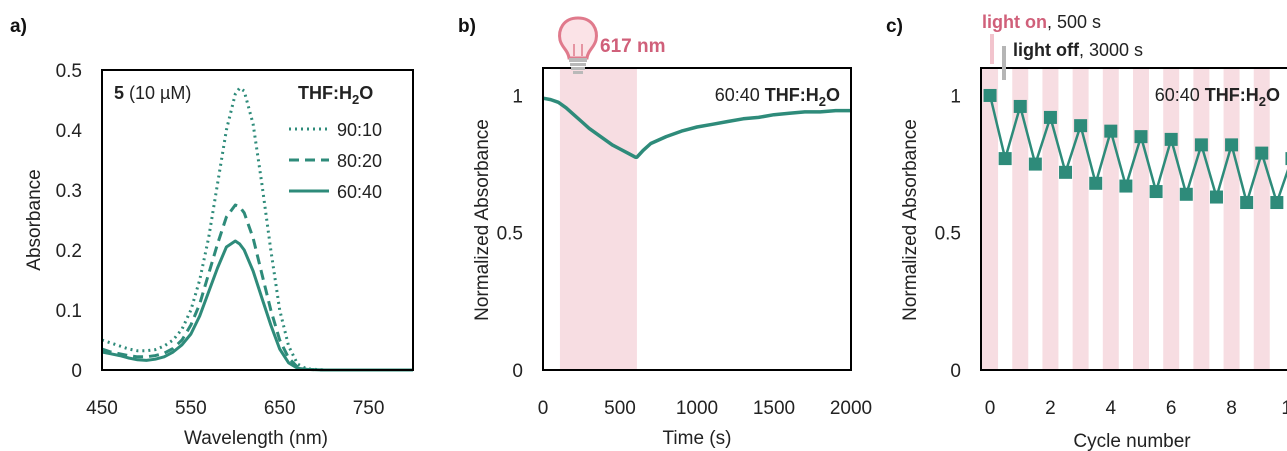 Image resolution: width=1287 pixels, height=451 pixels. I want to click on panel-c-xlabel: Cycle number, so click(1132, 441).